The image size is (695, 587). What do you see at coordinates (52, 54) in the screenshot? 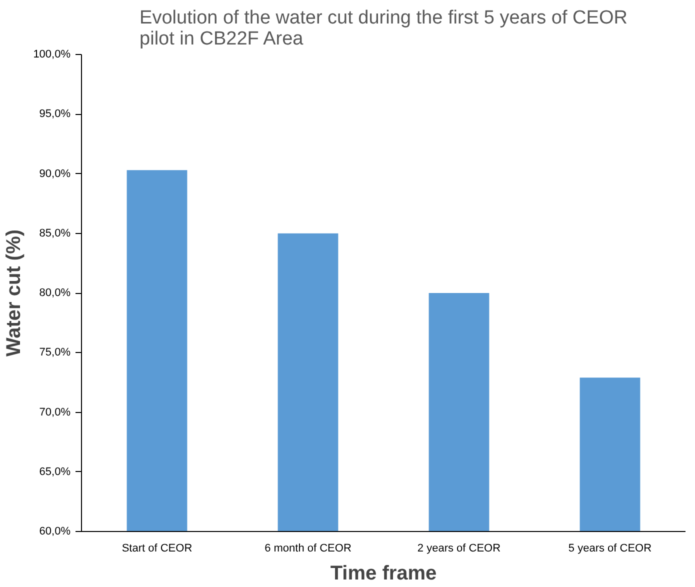
I see `y-tick-label: 100,0%` at bounding box center [52, 54].